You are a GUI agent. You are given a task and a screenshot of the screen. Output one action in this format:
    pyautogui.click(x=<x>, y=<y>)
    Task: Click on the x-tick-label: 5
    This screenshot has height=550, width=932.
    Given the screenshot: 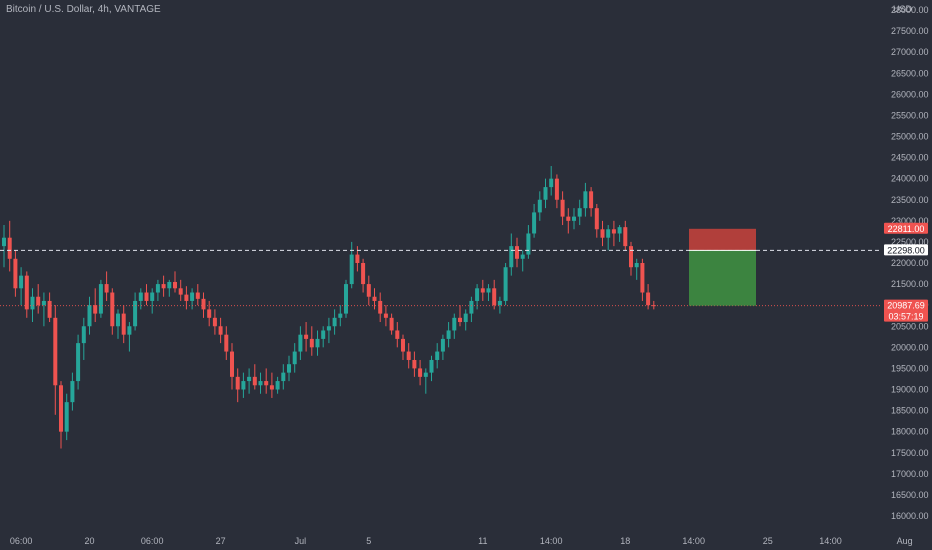 What is the action you would take?
    pyautogui.click(x=368, y=541)
    